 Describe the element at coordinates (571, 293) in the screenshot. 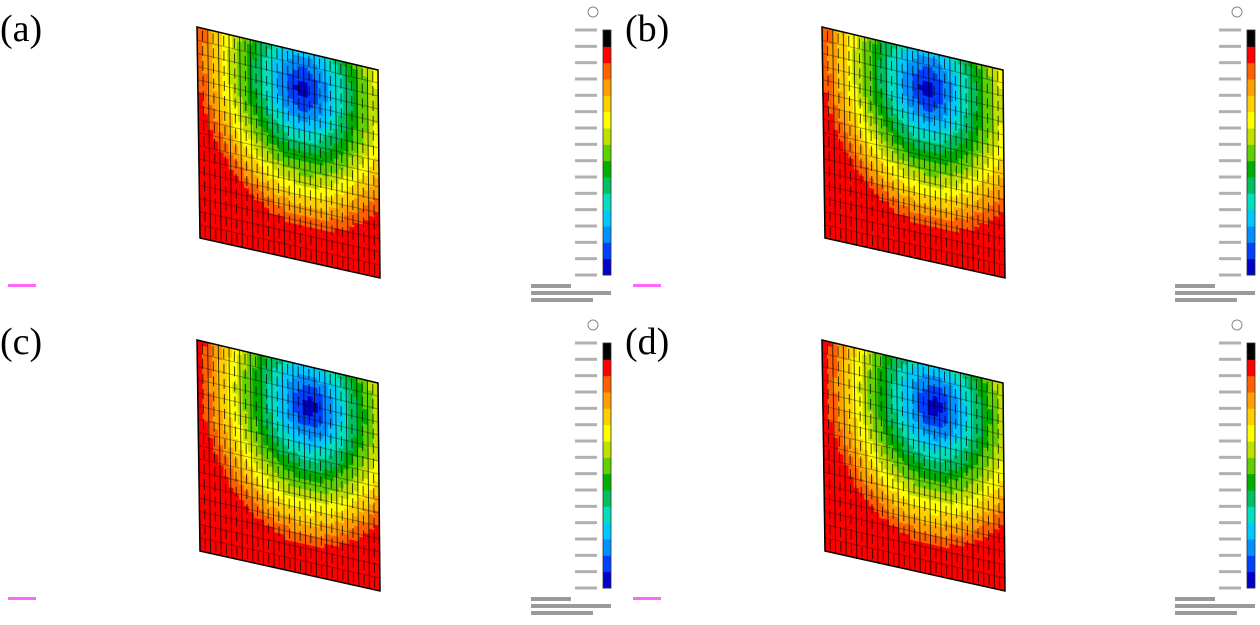

I see `info-block-a` at that location.